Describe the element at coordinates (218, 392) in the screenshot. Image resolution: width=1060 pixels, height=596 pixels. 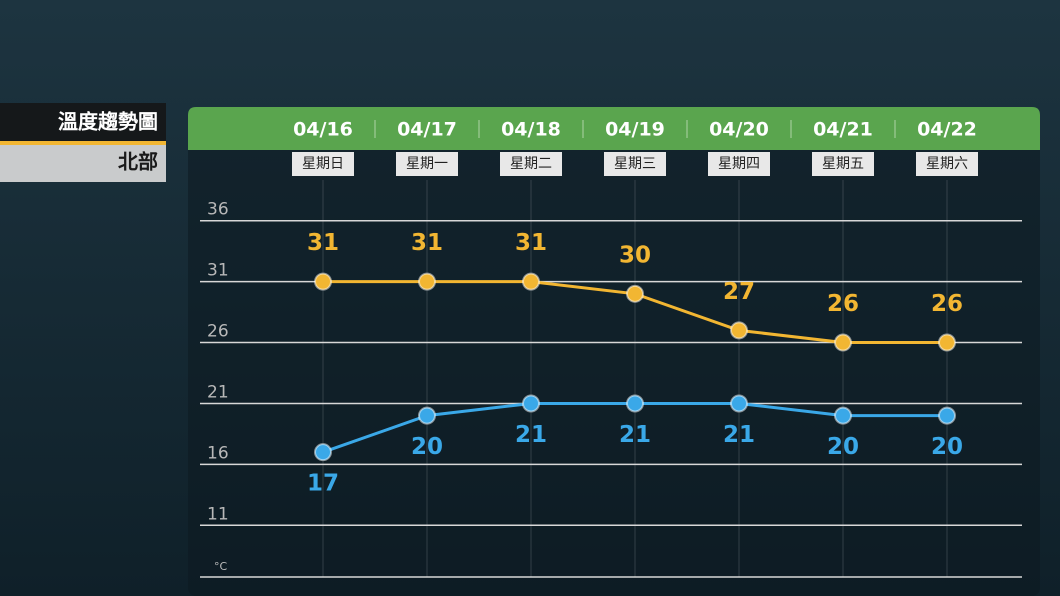
I see `y-tick-label: 21` at that location.